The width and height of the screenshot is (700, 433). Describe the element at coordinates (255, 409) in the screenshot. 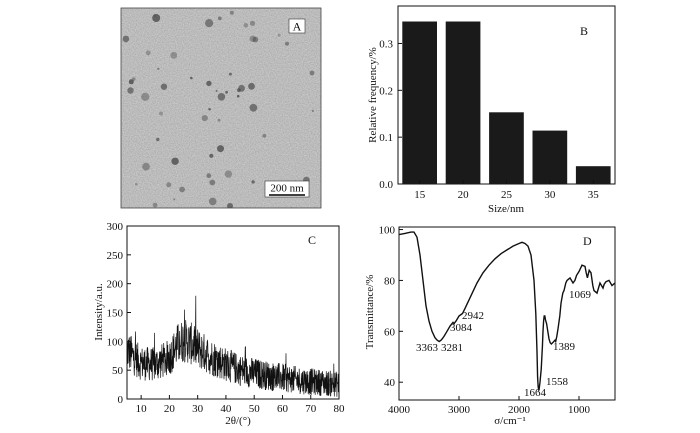

I see `x-tick-label: 50` at that location.